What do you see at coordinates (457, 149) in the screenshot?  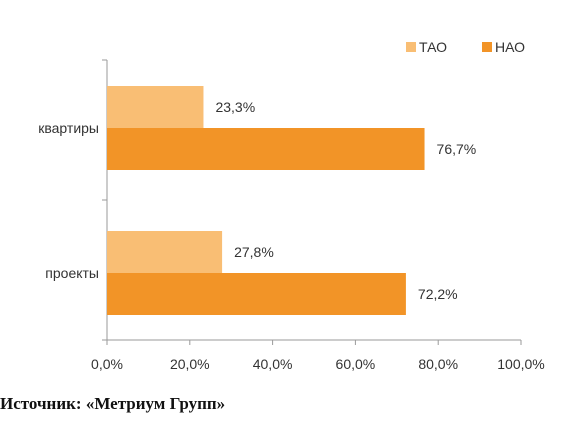 I see `data-label: 76,7%` at bounding box center [457, 149].